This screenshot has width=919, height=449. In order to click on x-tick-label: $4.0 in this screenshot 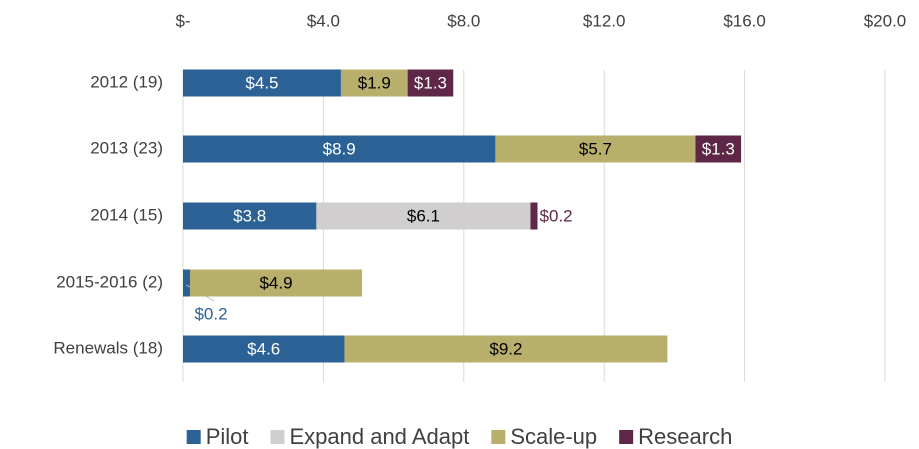, I will do `click(323, 20)`.